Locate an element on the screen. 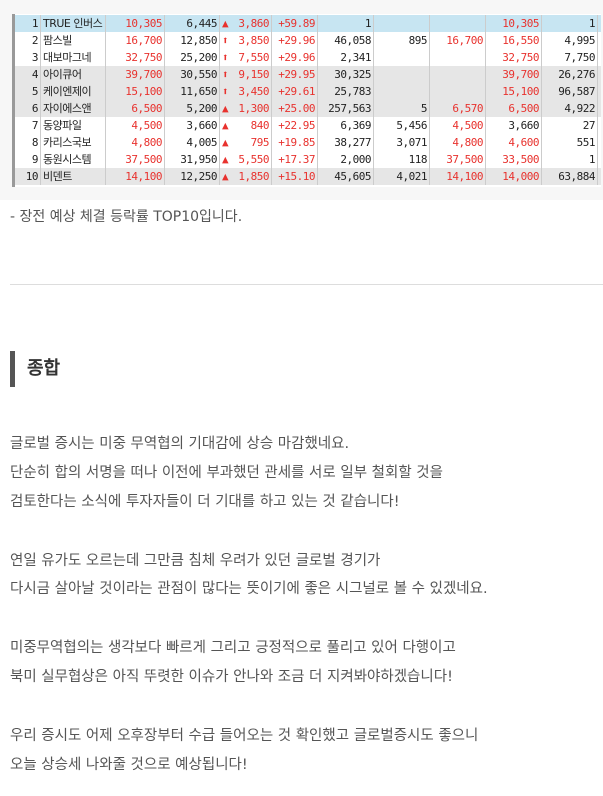 The width and height of the screenshot is (603, 796). cell-vol: 46,058 is located at coordinates (346, 40).